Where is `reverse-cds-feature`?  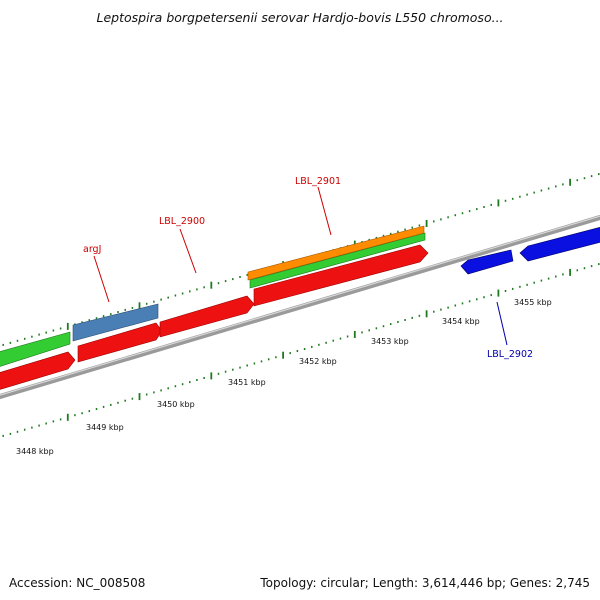 reverse-cds-feature is located at coordinates (559, 244).